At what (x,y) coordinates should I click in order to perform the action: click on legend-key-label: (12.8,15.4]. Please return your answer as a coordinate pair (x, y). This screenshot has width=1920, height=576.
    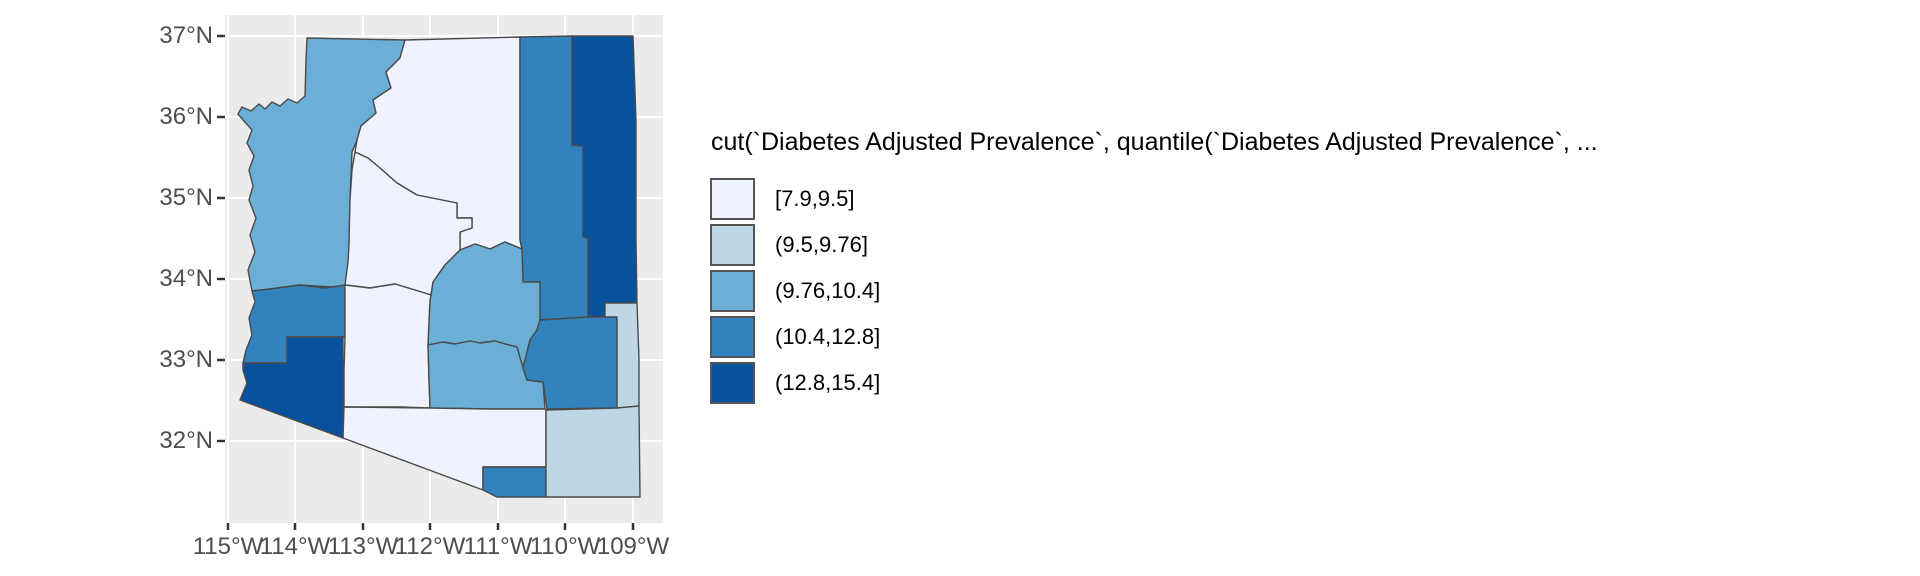
    Looking at the image, I should click on (828, 382).